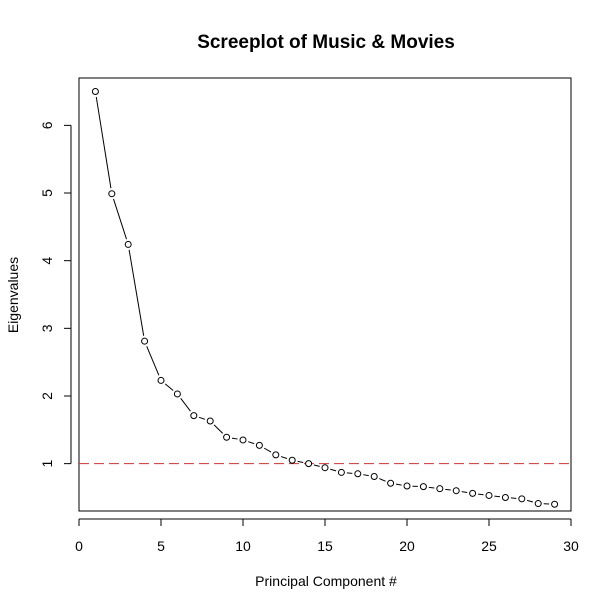 This screenshot has width=612, height=612. Describe the element at coordinates (571, 546) in the screenshot. I see `x-tick-label: 30` at that location.